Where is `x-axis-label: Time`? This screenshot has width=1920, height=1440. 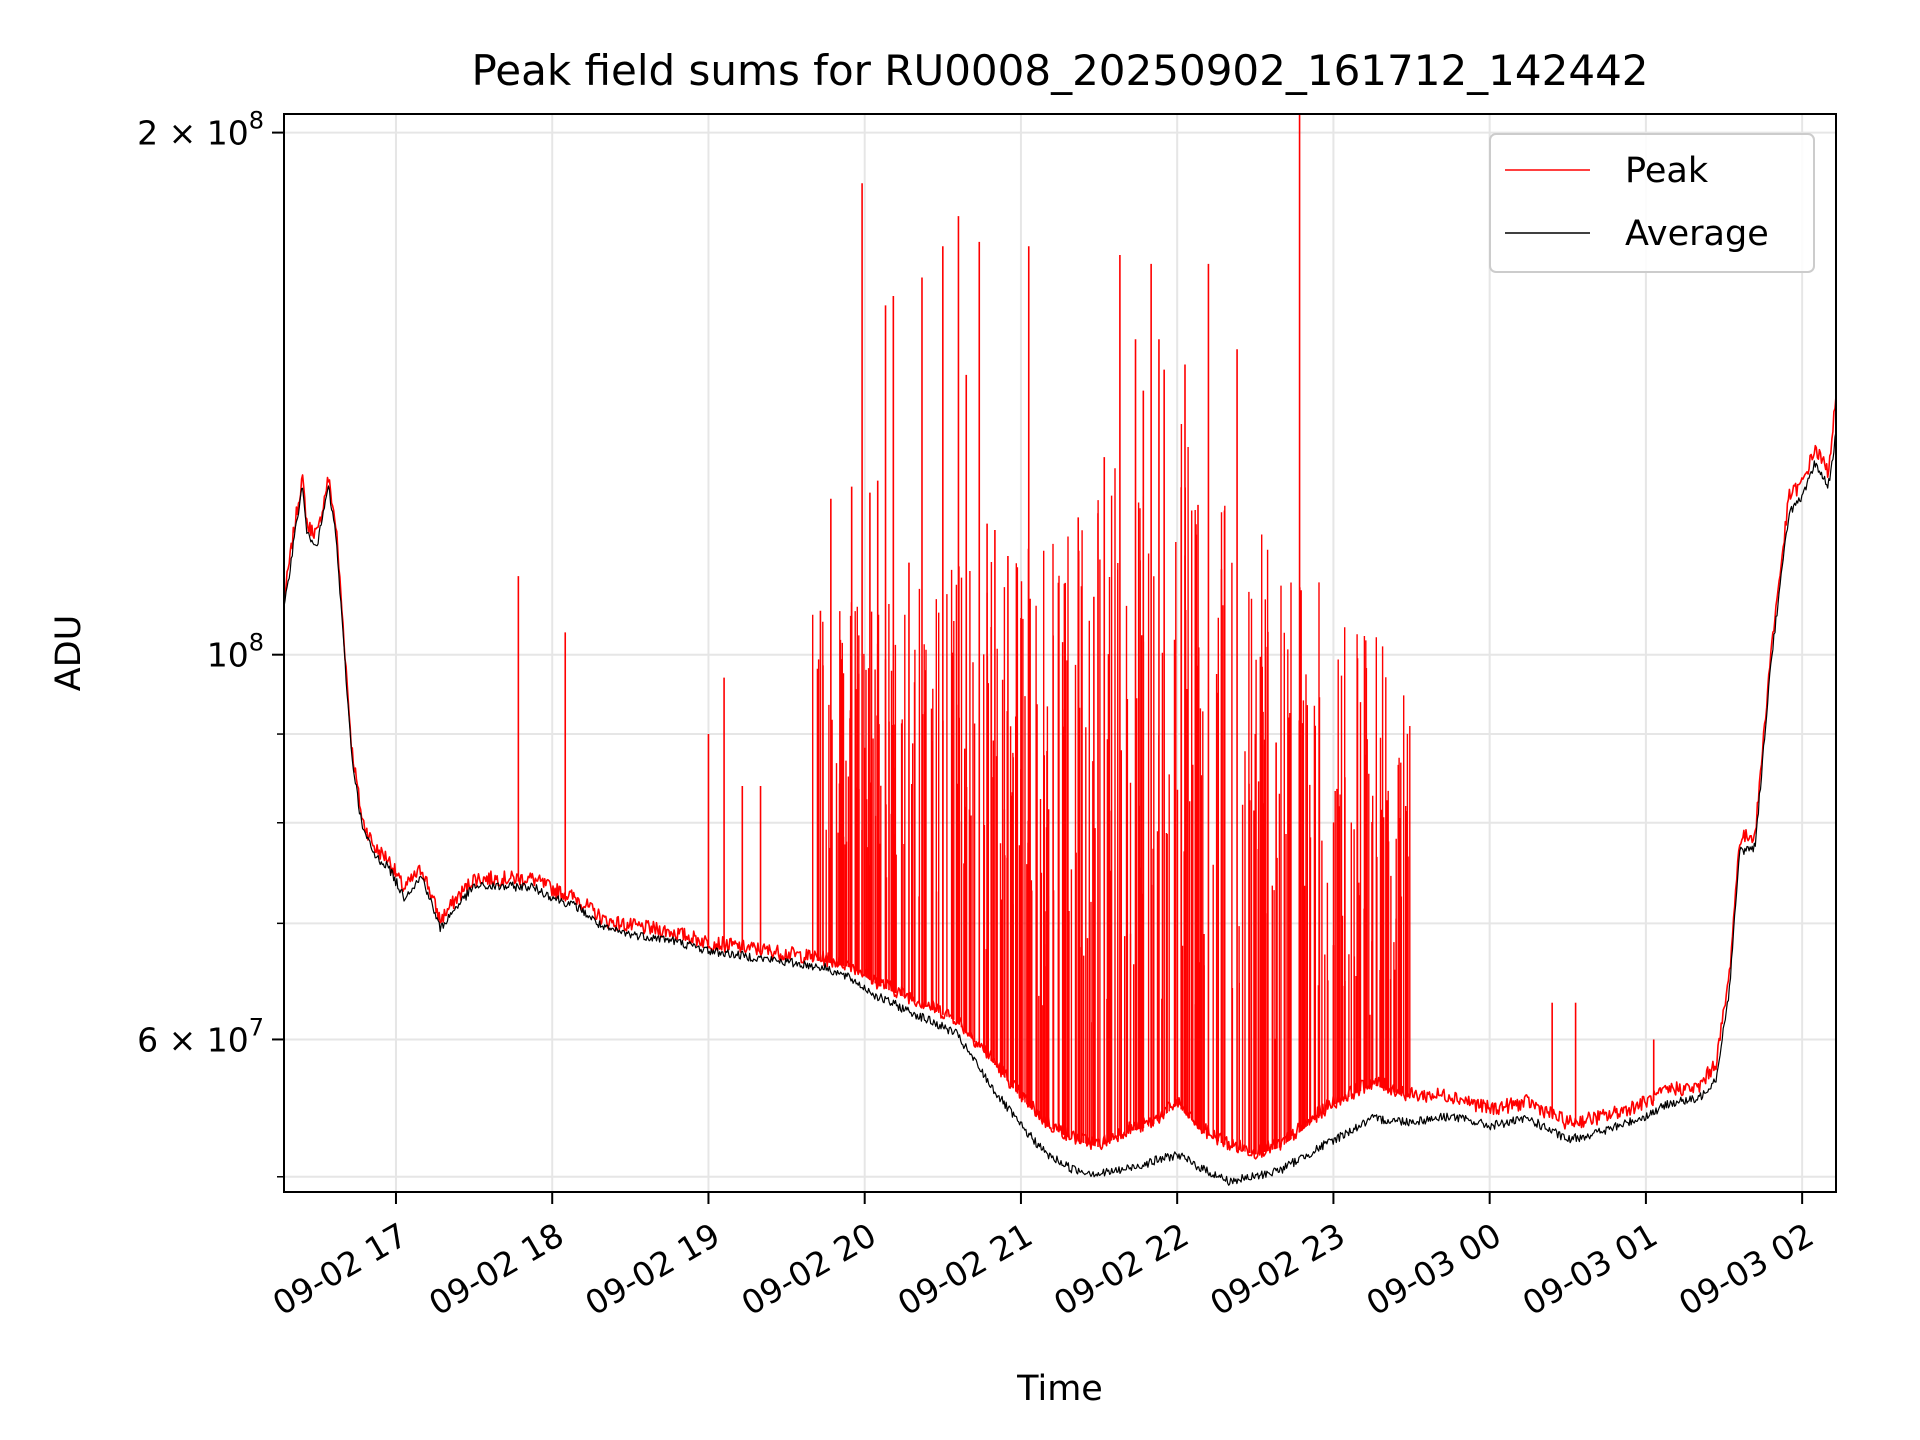 x-axis-label: Time is located at coordinates (1059, 1389).